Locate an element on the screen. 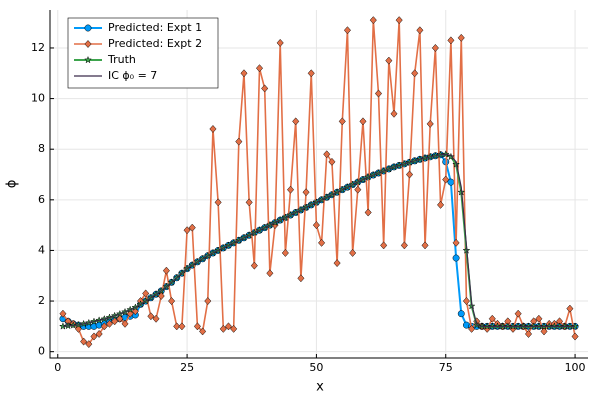 This screenshot has height=400, width=600. x-tick-label: 50 is located at coordinates (316, 367).